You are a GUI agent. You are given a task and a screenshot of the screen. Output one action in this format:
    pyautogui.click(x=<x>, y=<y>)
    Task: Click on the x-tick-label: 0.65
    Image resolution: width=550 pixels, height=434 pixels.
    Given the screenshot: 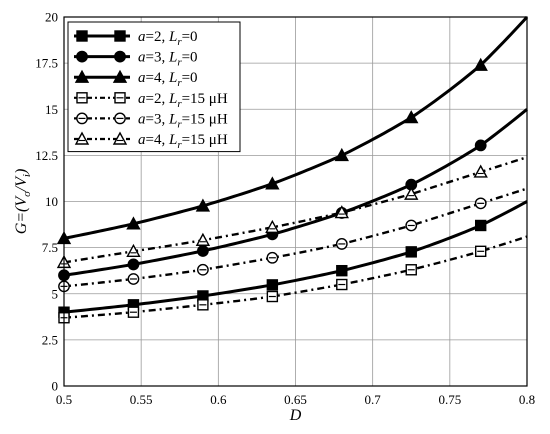 What is the action you would take?
    pyautogui.click(x=295, y=399)
    